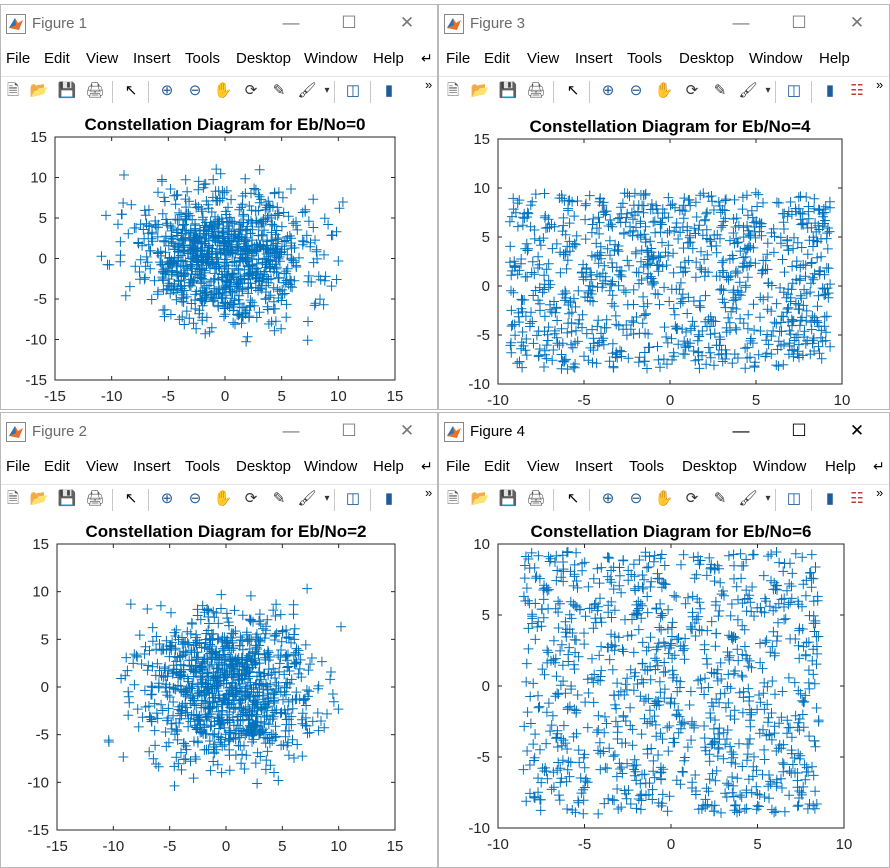 This screenshot has height=868, width=890. Describe the element at coordinates (664, 431) in the screenshot. I see `title-bar: Figure 4 — ☐ ✕` at that location.